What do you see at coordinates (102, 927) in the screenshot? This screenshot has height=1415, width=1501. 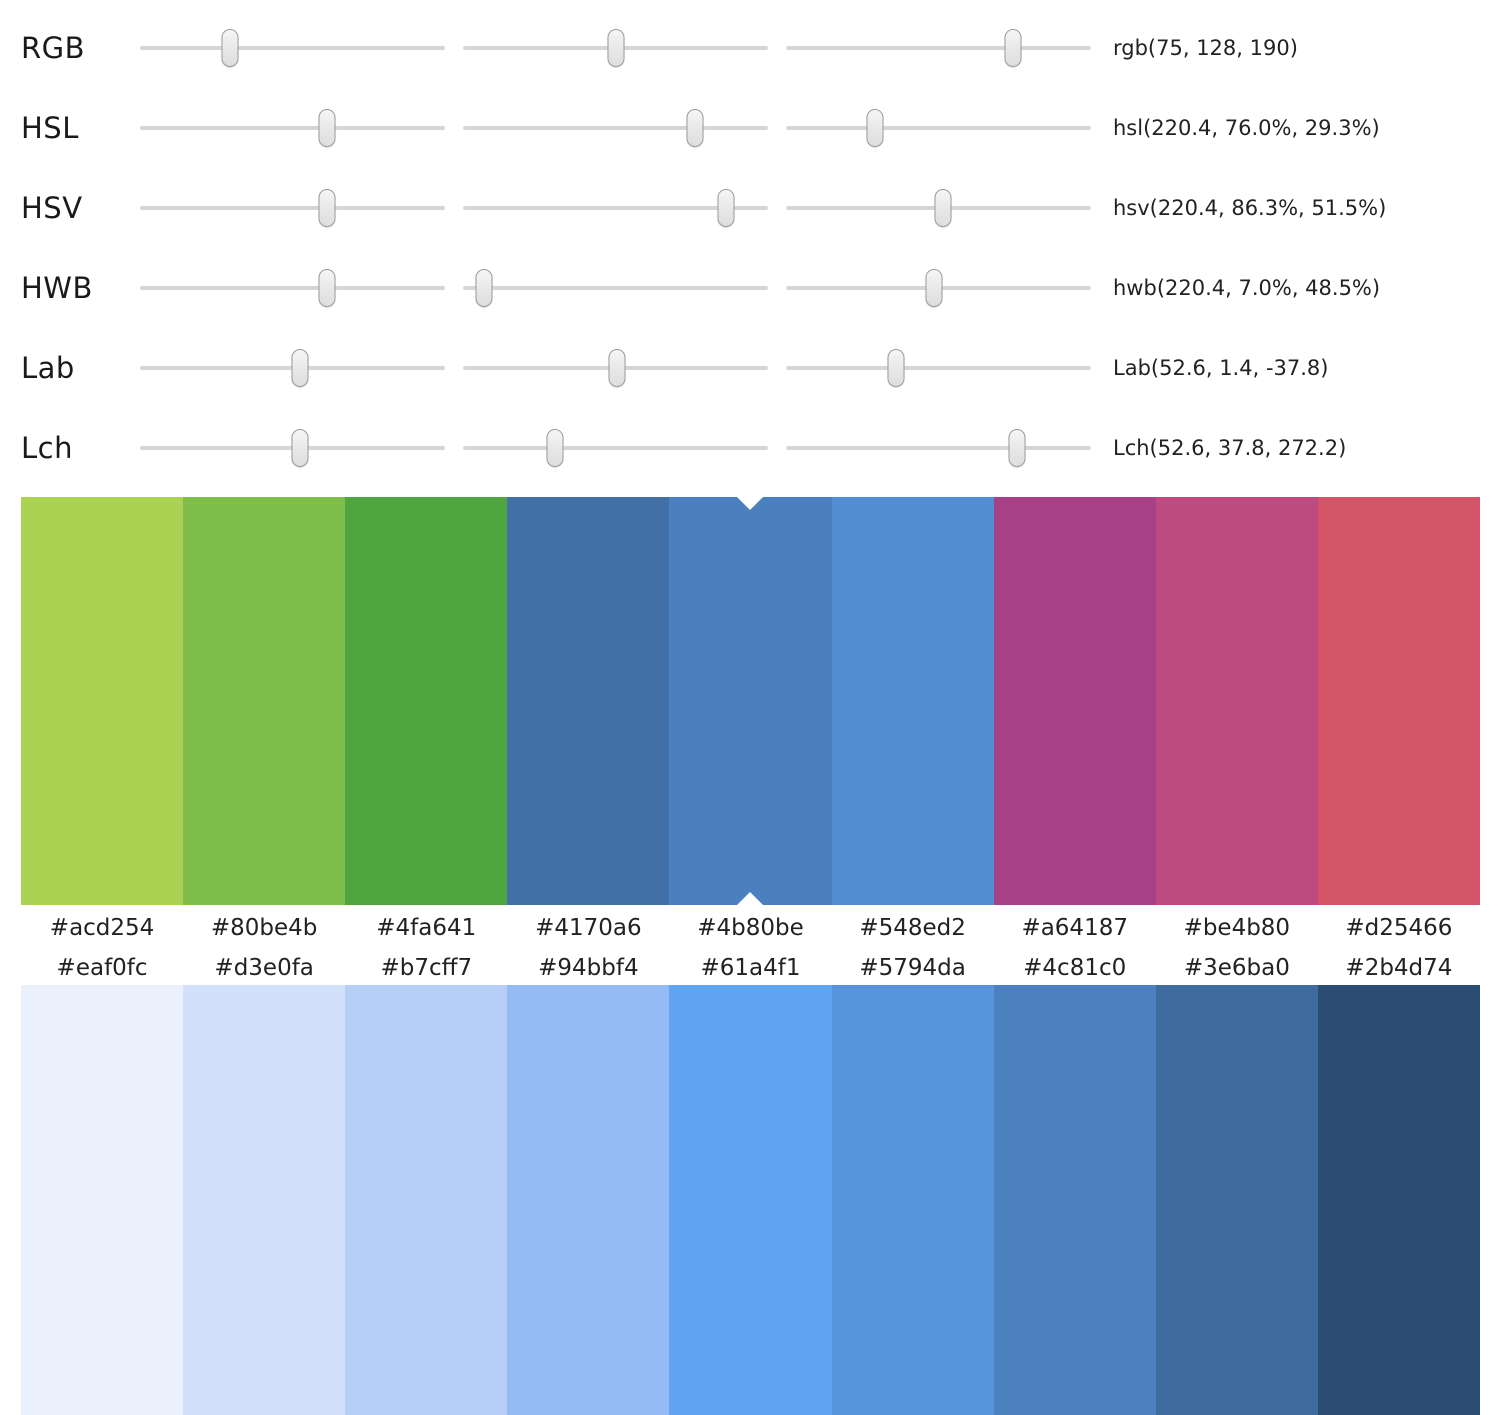 I see `hue-swatch-label: #acd254` at bounding box center [102, 927].